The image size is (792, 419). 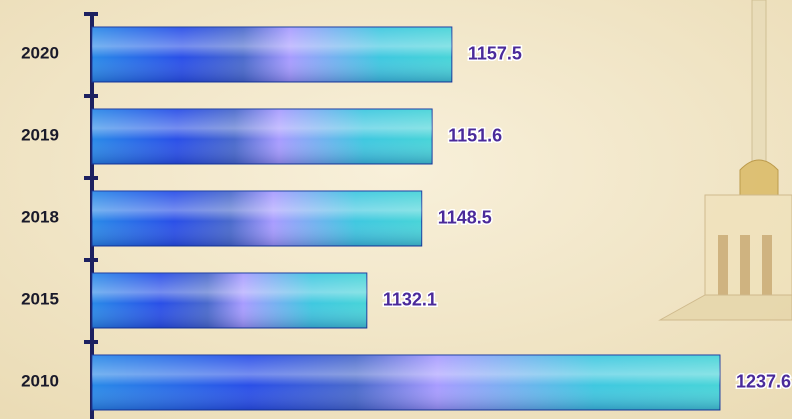 I want to click on value-label: 1157.5, so click(x=495, y=53).